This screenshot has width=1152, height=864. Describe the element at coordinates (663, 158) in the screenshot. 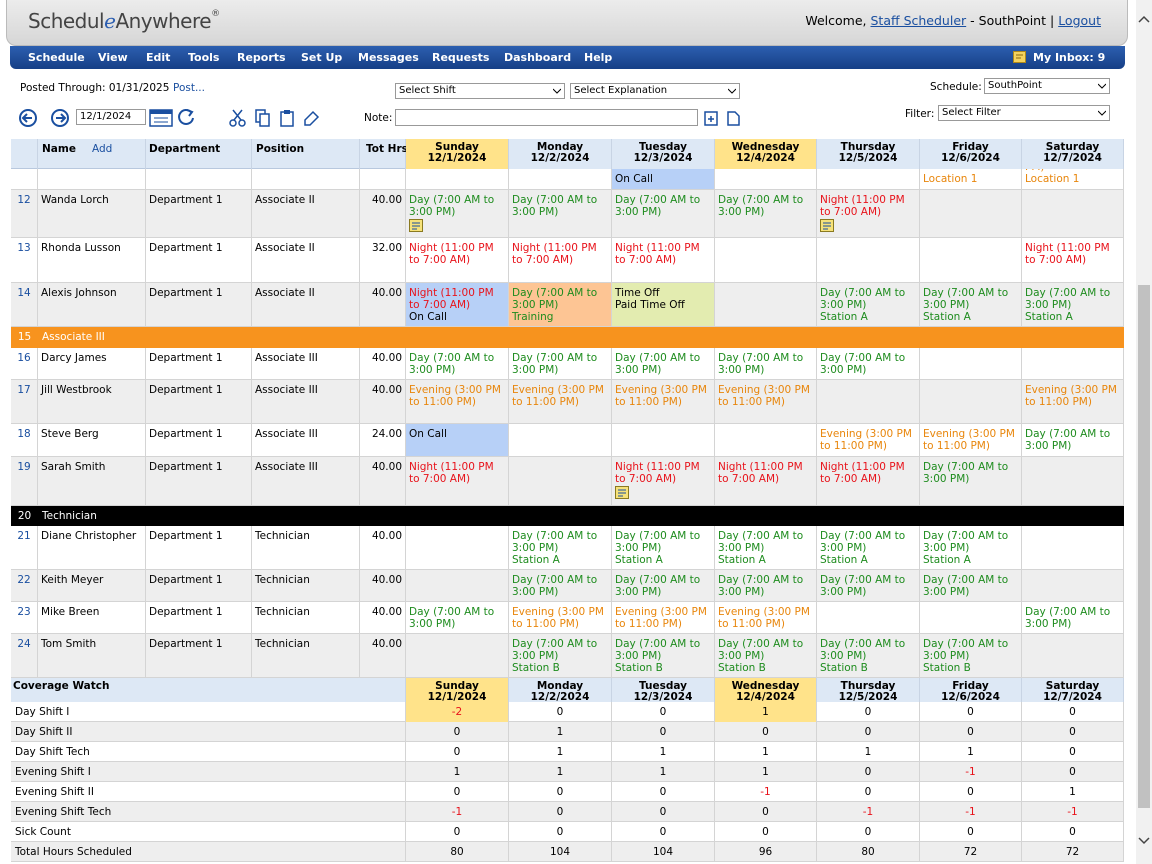

I see `day-date: 12/3/2024` at that location.